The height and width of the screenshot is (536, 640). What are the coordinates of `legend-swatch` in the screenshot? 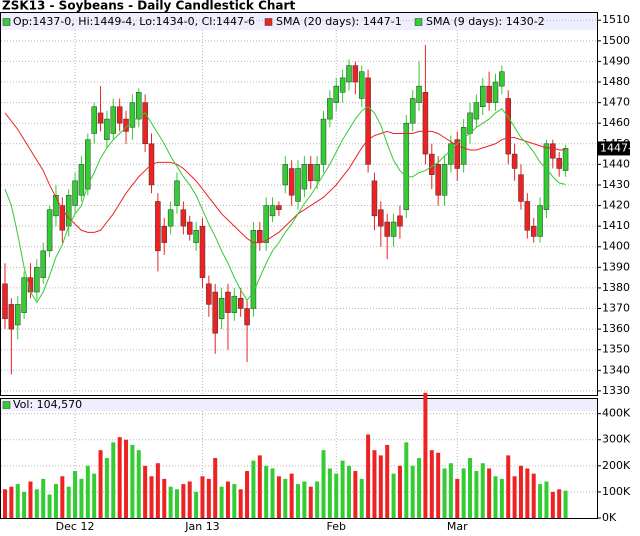 It's located at (268, 22).